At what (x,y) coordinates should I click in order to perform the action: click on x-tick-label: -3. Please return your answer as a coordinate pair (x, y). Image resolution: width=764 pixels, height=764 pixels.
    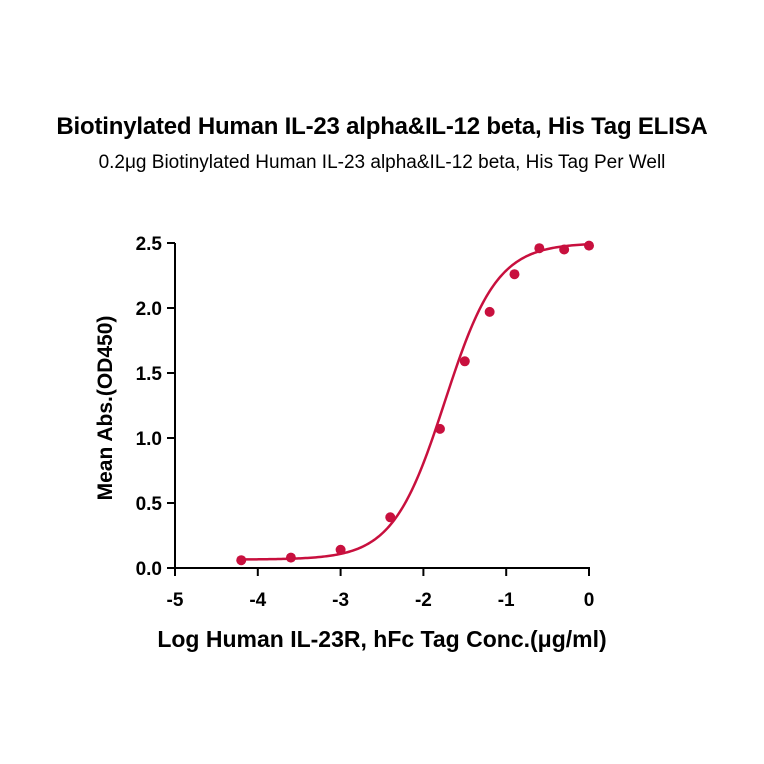
    Looking at the image, I should click on (340, 600).